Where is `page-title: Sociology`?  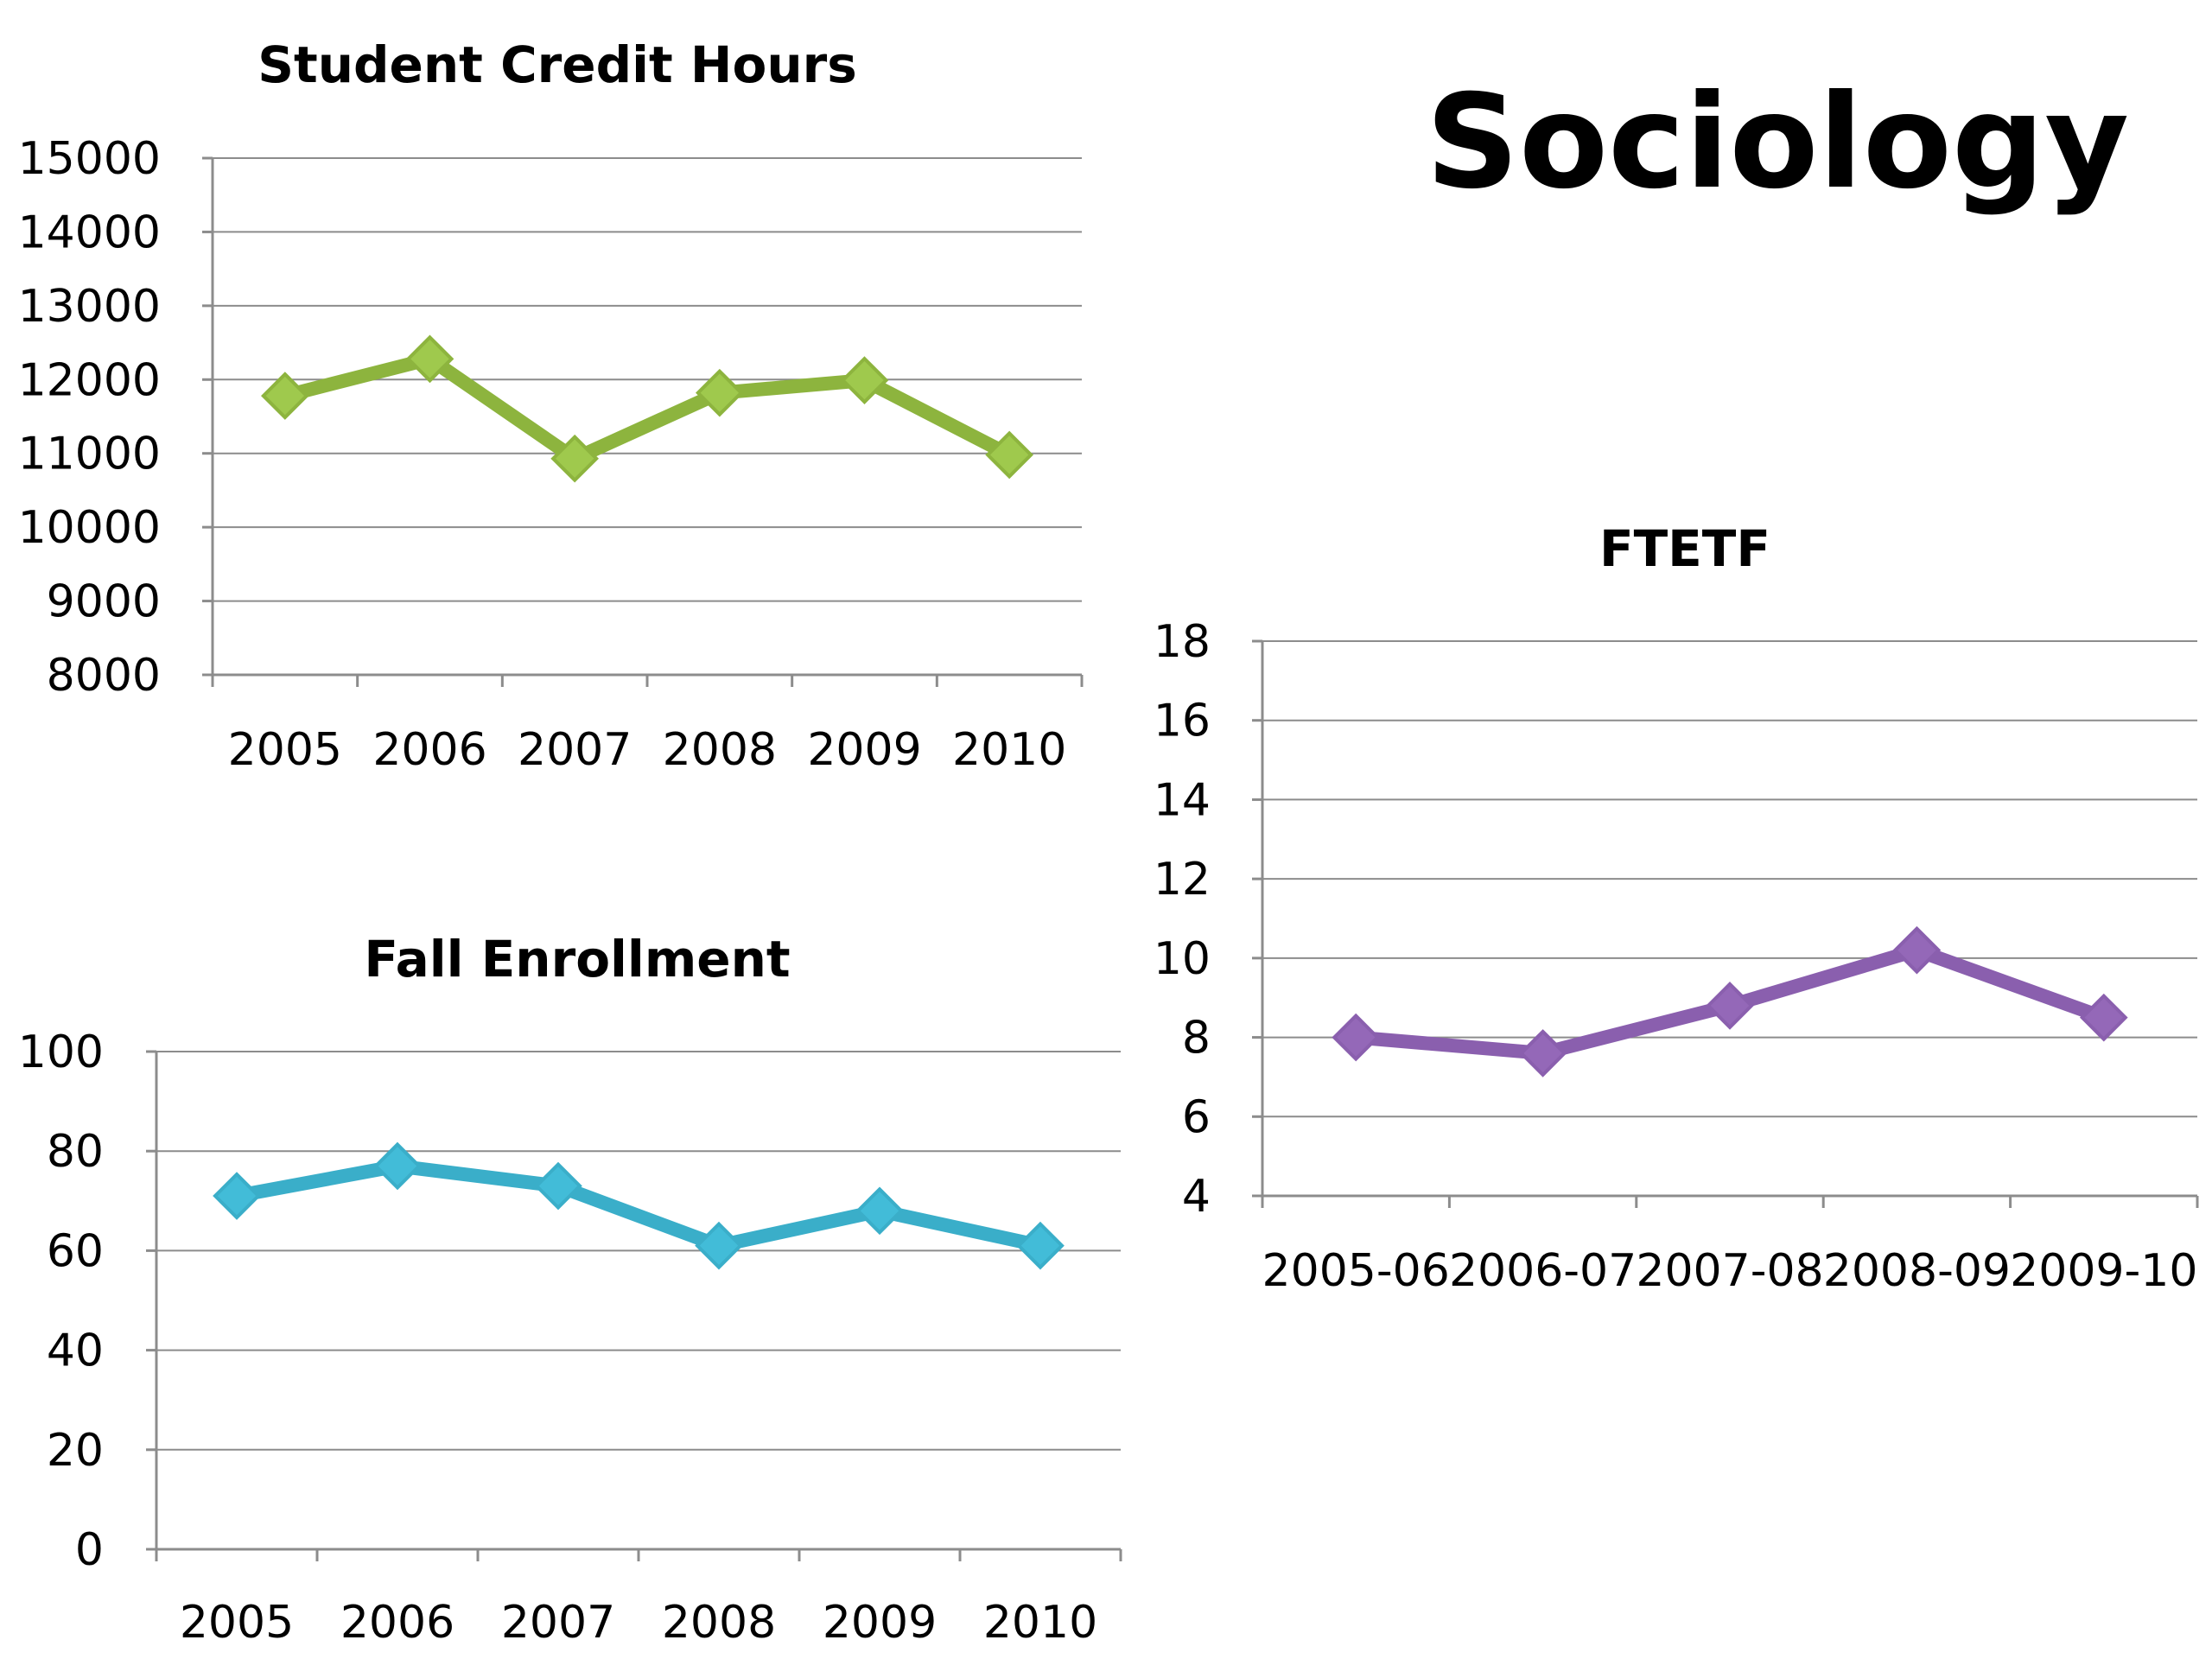
page-title: Sociology is located at coordinates (1778, 142).